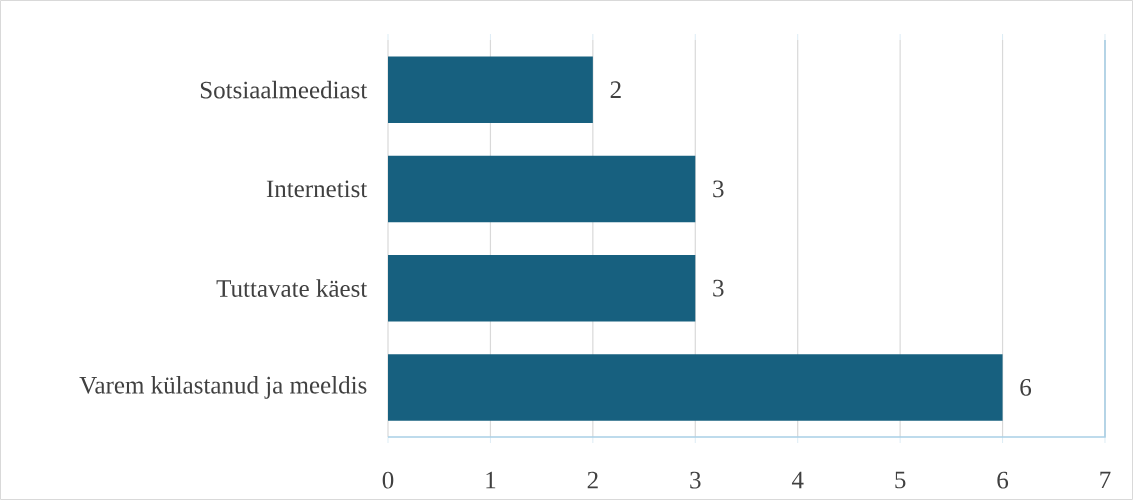  Describe the element at coordinates (284, 89) in the screenshot. I see `y-tick-label: Sotsiaalmeediast` at that location.